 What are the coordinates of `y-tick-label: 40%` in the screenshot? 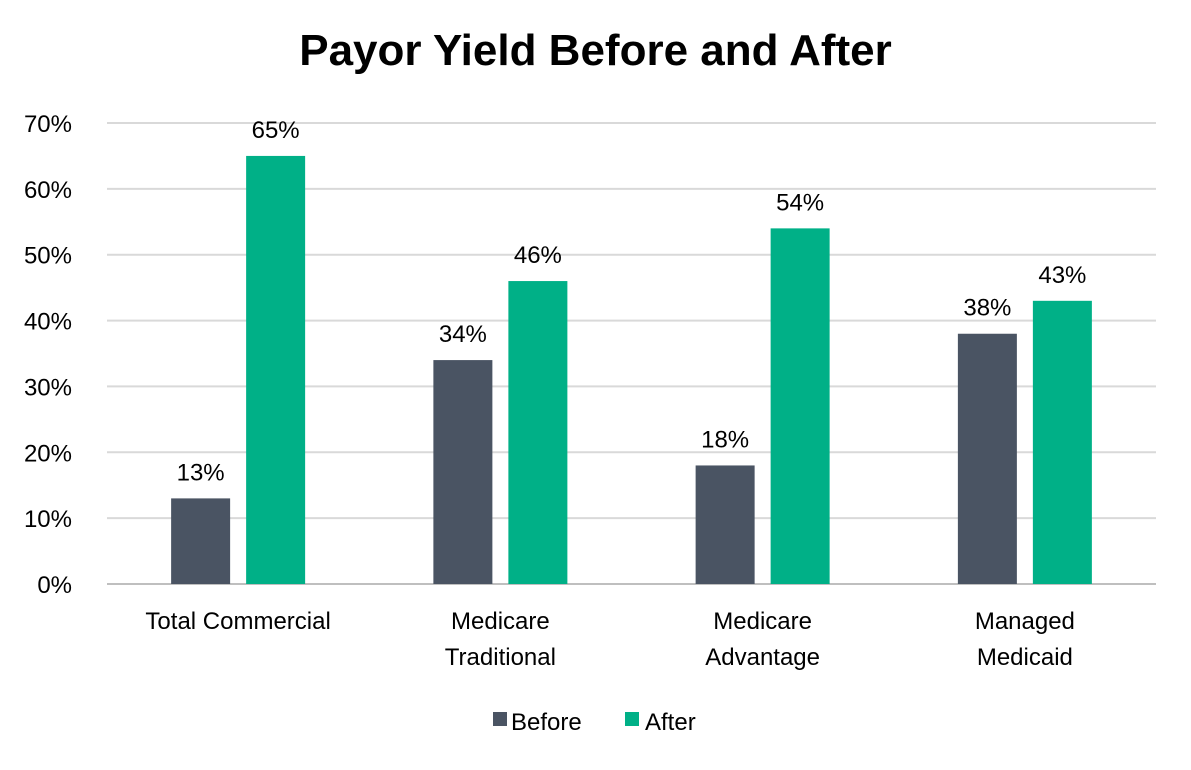 It's located at (48, 322).